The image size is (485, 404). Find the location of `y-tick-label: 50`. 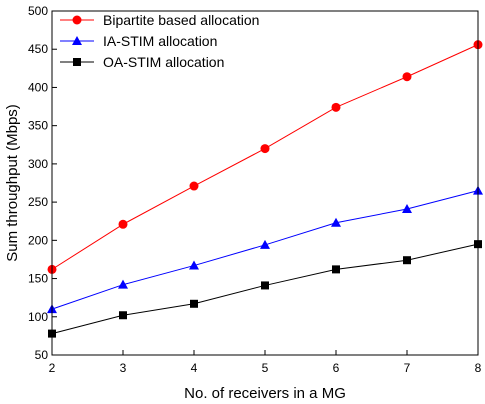

y-tick-label: 50 is located at coordinates (42, 355).